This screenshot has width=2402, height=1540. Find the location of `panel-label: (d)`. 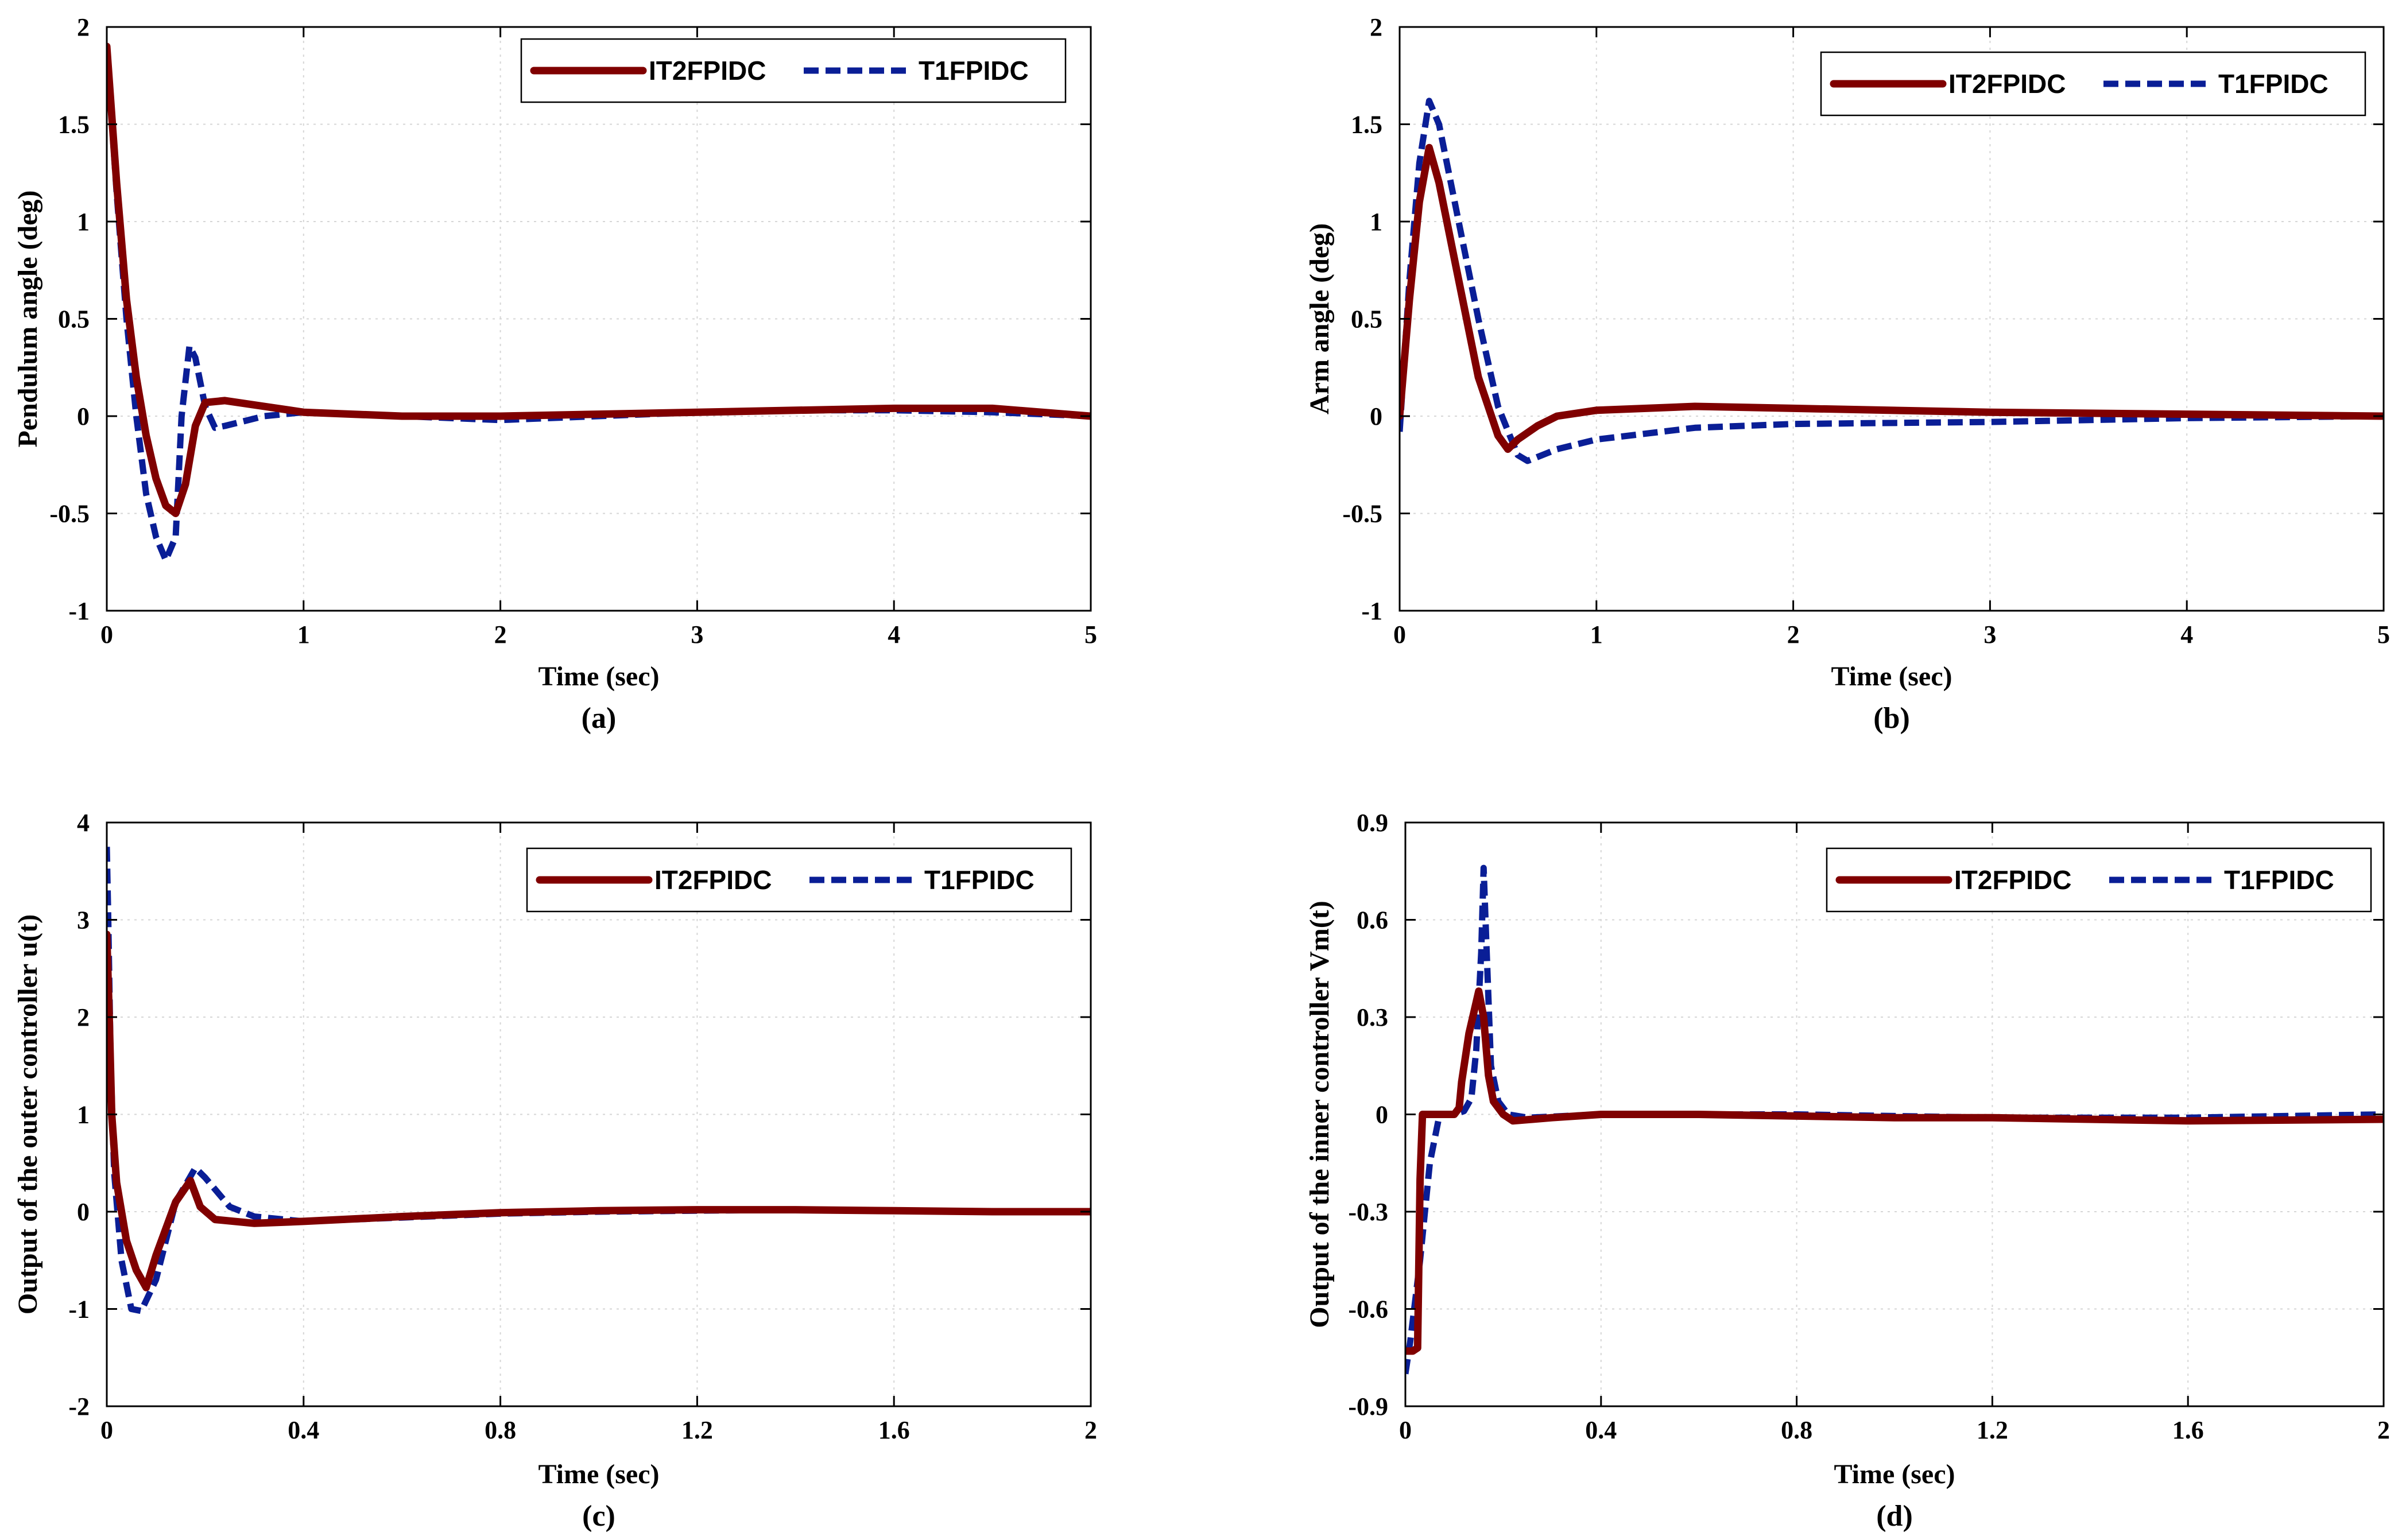

panel-label: (d) is located at coordinates (1894, 1517).